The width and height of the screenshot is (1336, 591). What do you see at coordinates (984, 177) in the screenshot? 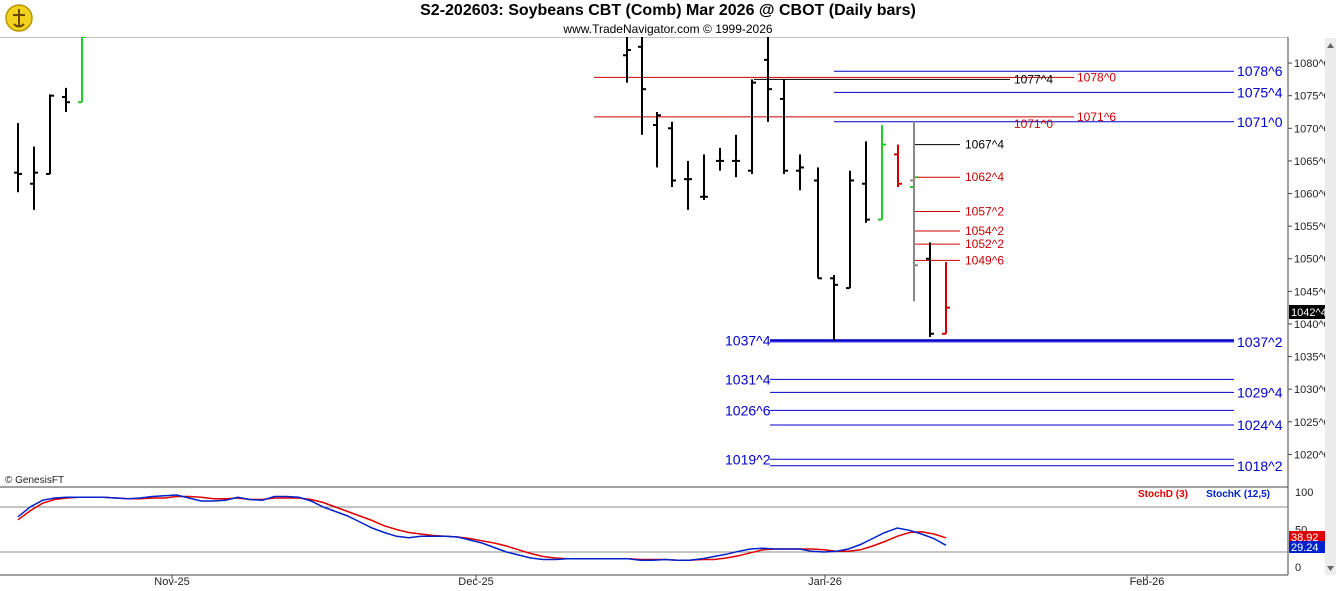
I see `level-label: 1062^4` at bounding box center [984, 177].